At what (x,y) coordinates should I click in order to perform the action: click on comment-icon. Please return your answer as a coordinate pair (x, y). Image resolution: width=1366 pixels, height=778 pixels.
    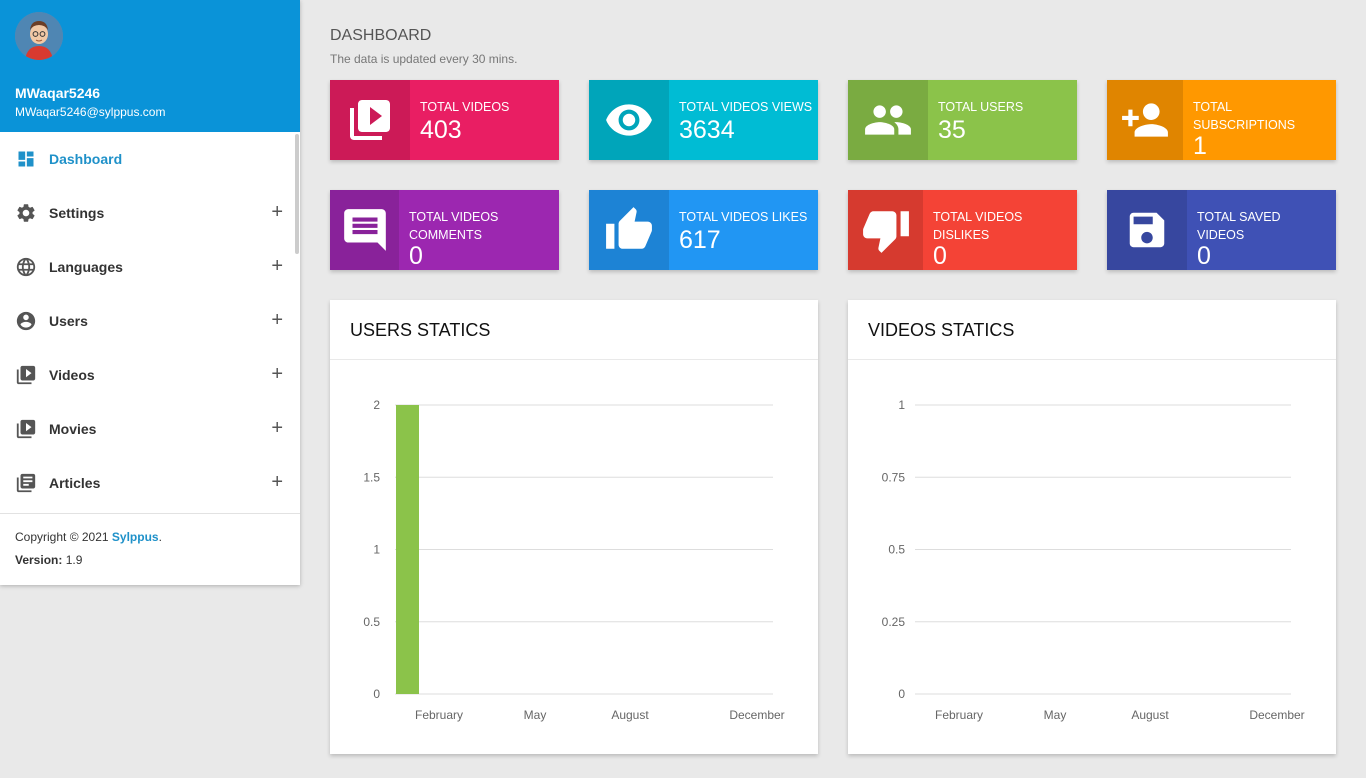
    Looking at the image, I should click on (364, 230).